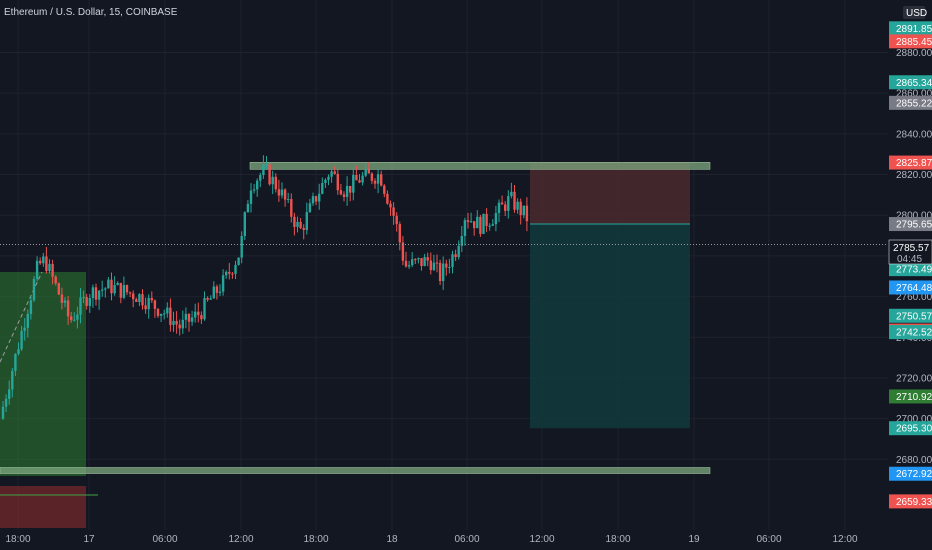  I want to click on time-tick-label: 12:00, so click(541, 539).